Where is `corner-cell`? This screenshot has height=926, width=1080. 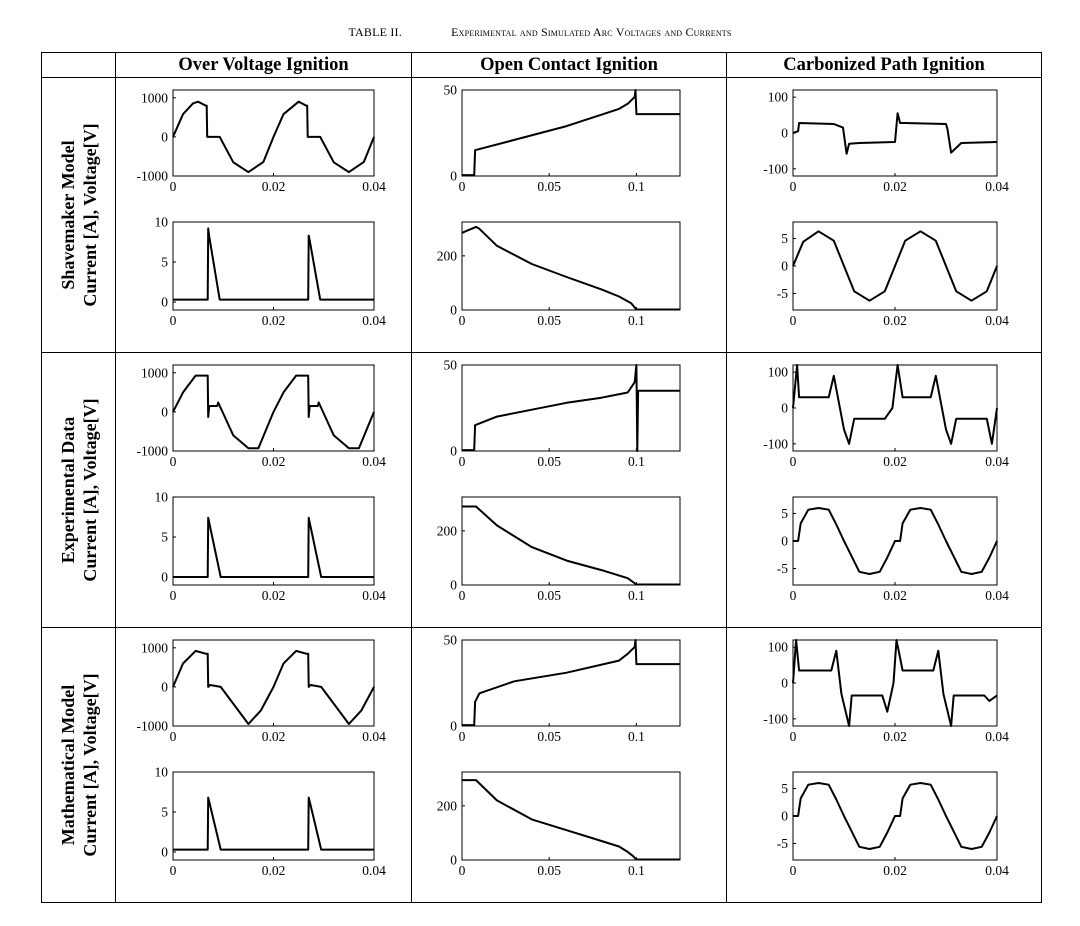 corner-cell is located at coordinates (78, 65).